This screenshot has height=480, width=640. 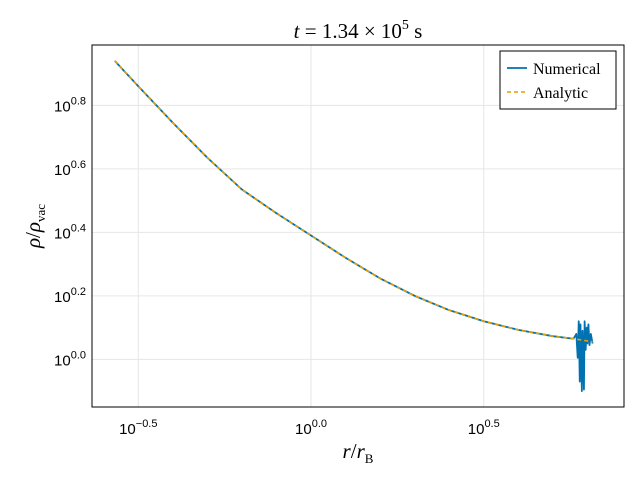 I want to click on title-unit: s, so click(x=415, y=31).